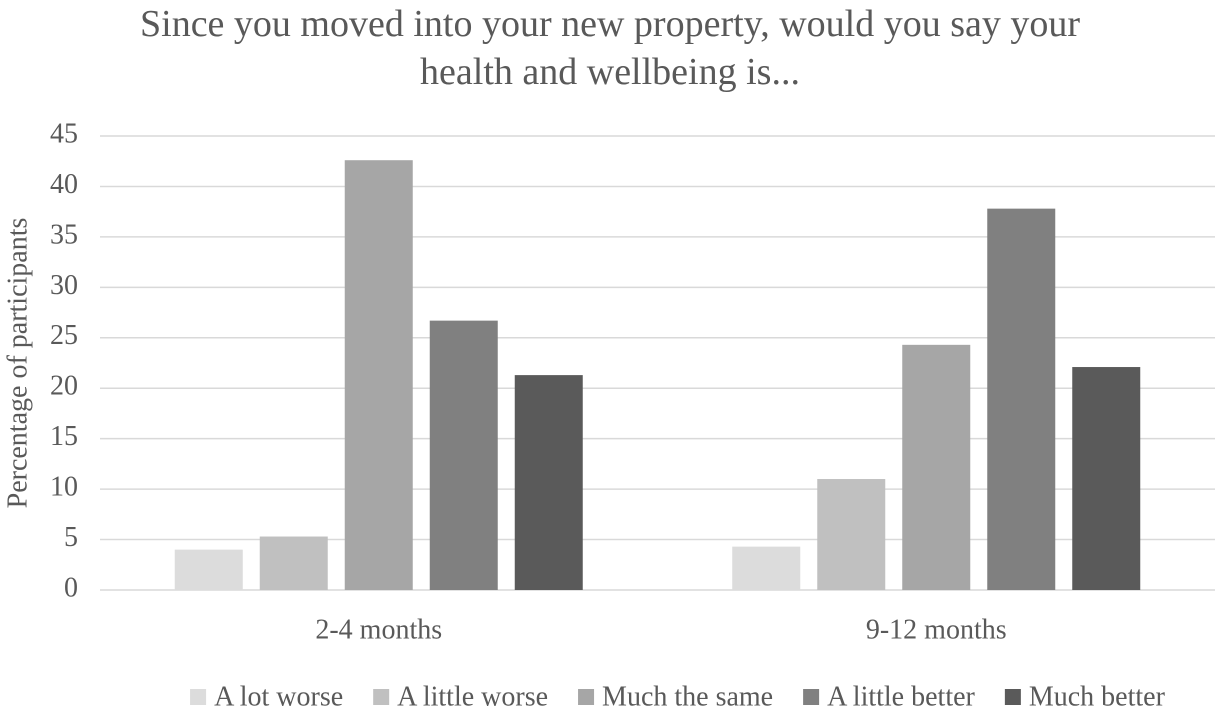 Image resolution: width=1219 pixels, height=713 pixels. What do you see at coordinates (71, 537) in the screenshot?
I see `y-tick-label: 5` at bounding box center [71, 537].